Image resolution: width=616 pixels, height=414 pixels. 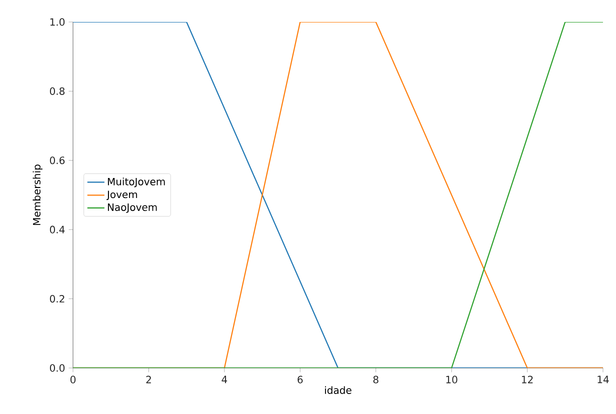 What do you see at coordinates (338, 390) in the screenshot?
I see `x-axis-title: idade` at bounding box center [338, 390].